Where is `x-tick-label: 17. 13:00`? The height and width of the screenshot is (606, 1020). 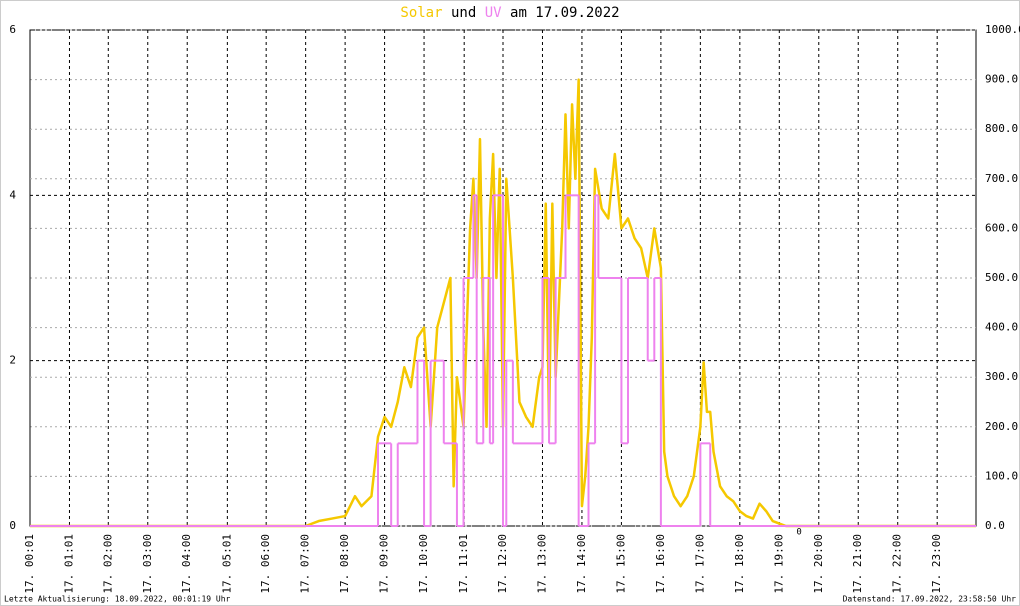 x-tick-label: 17. 13:00 is located at coordinates (541, 564).